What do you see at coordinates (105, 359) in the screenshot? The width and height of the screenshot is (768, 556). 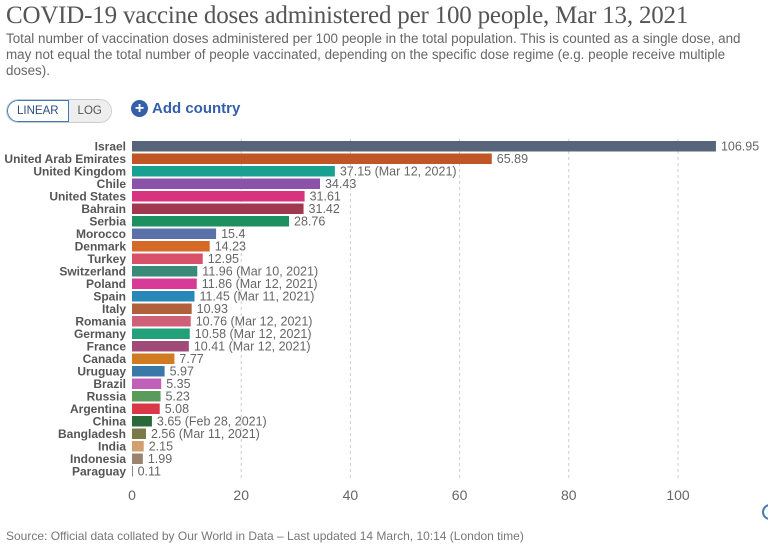 I see `category-label: Canada` at bounding box center [105, 359].